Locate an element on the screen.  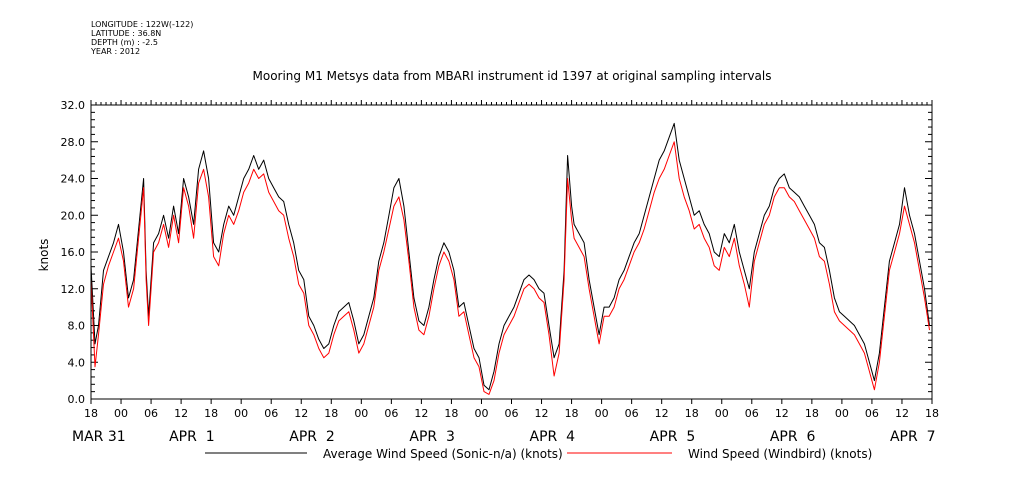
y-tick-labels: 0.0 4.0 8.0 12.0 16.0 20.0 24.0 28.0 32.0 is located at coordinates (73, 252).